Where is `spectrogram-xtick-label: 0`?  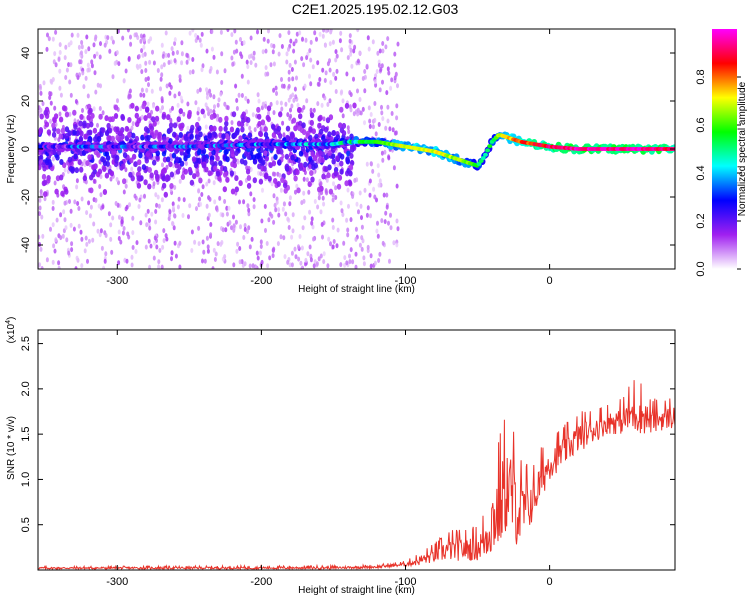
spectrogram-xtick-label: 0 is located at coordinates (550, 281).